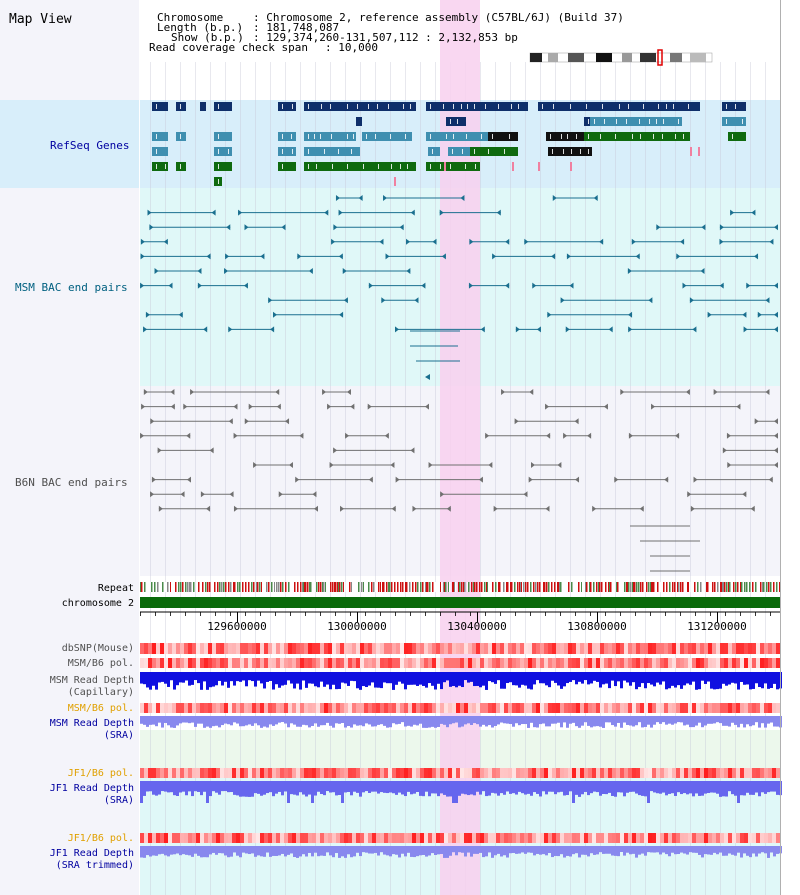 This screenshot has width=800, height=895. Describe the element at coordinates (717, 626) in the screenshot. I see `axis-tick-label: 131200000` at that location.